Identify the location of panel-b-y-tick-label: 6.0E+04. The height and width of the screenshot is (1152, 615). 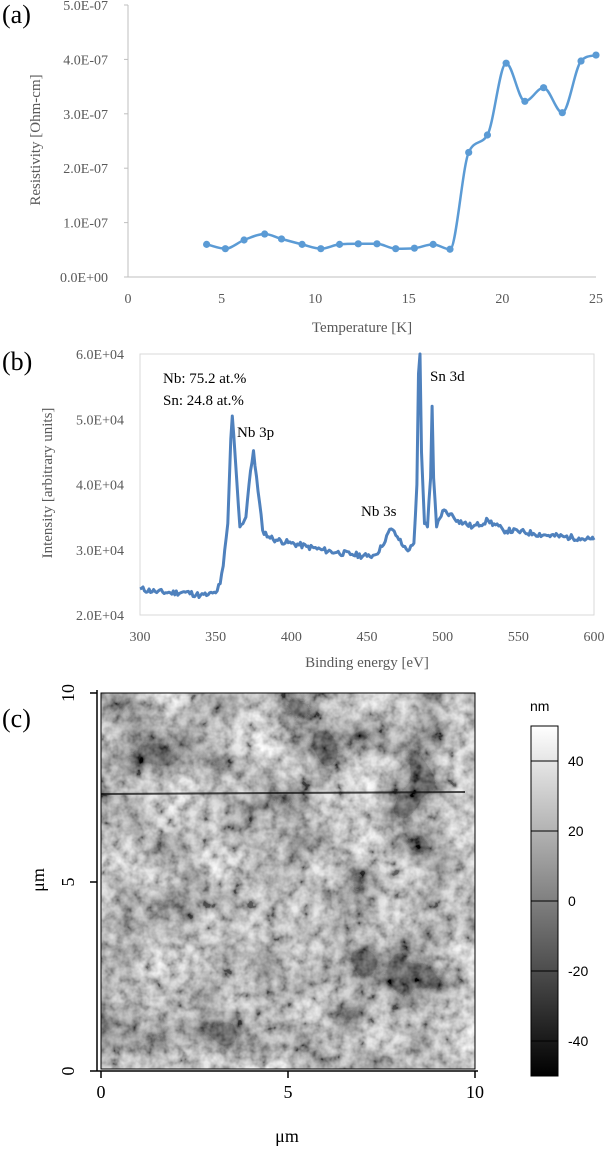
(100, 355).